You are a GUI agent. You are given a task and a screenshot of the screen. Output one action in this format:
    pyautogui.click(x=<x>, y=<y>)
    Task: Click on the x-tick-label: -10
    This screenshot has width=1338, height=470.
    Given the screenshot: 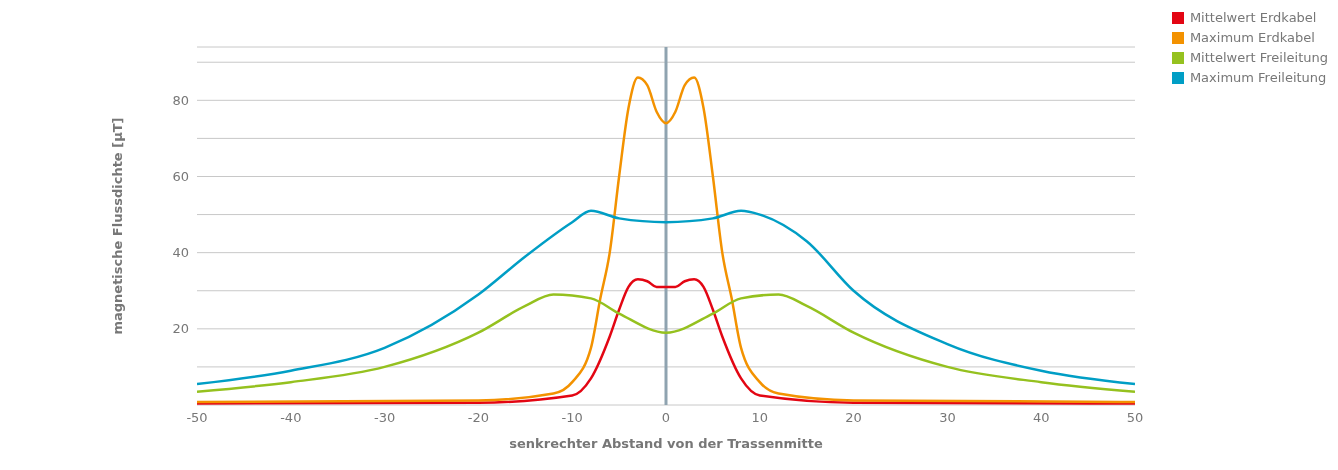 What is the action you would take?
    pyautogui.click(x=572, y=418)
    